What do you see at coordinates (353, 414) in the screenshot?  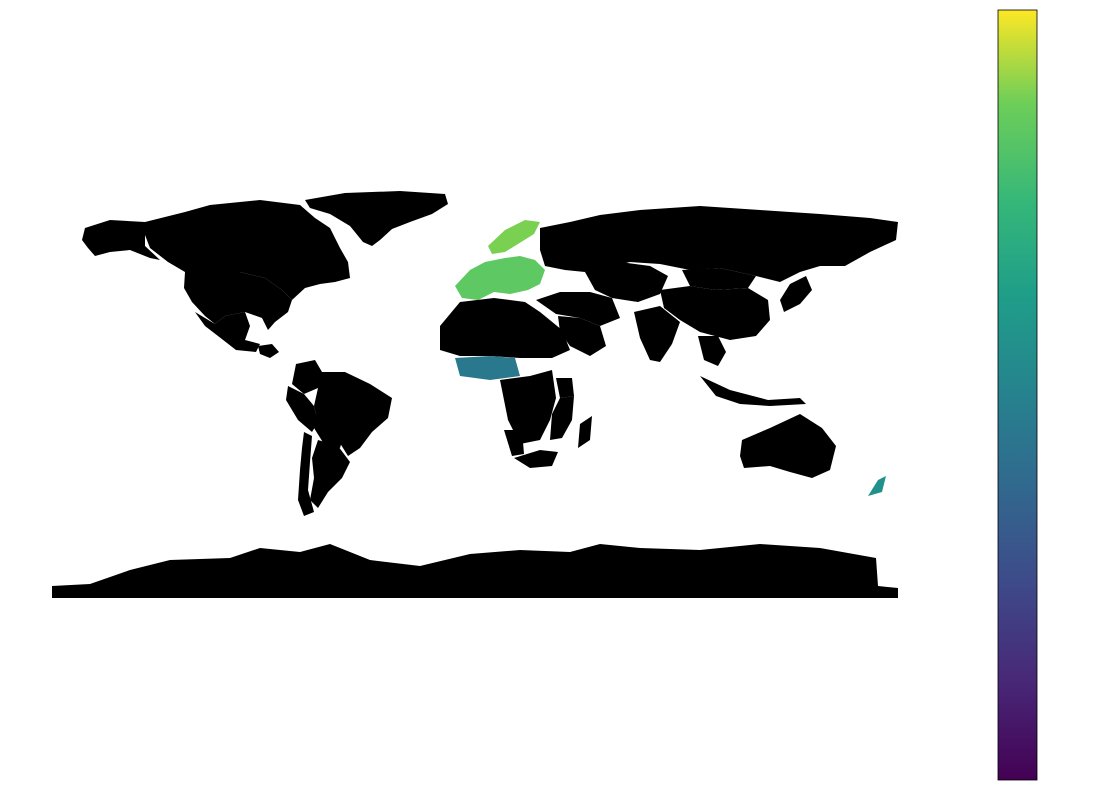 I see `region-brazil` at bounding box center [353, 414].